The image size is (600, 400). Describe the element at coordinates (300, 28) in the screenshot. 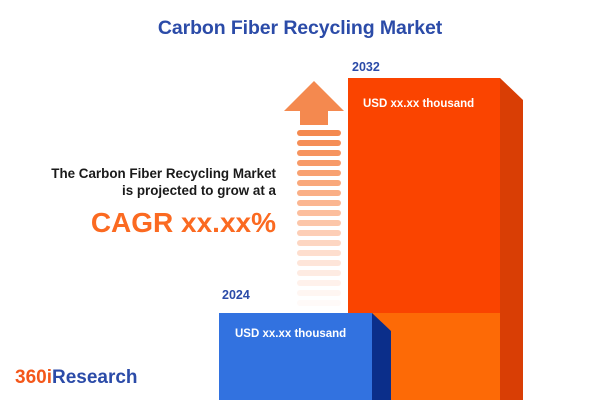

I see `page-title: Carbon Fiber Recycling Market` at that location.